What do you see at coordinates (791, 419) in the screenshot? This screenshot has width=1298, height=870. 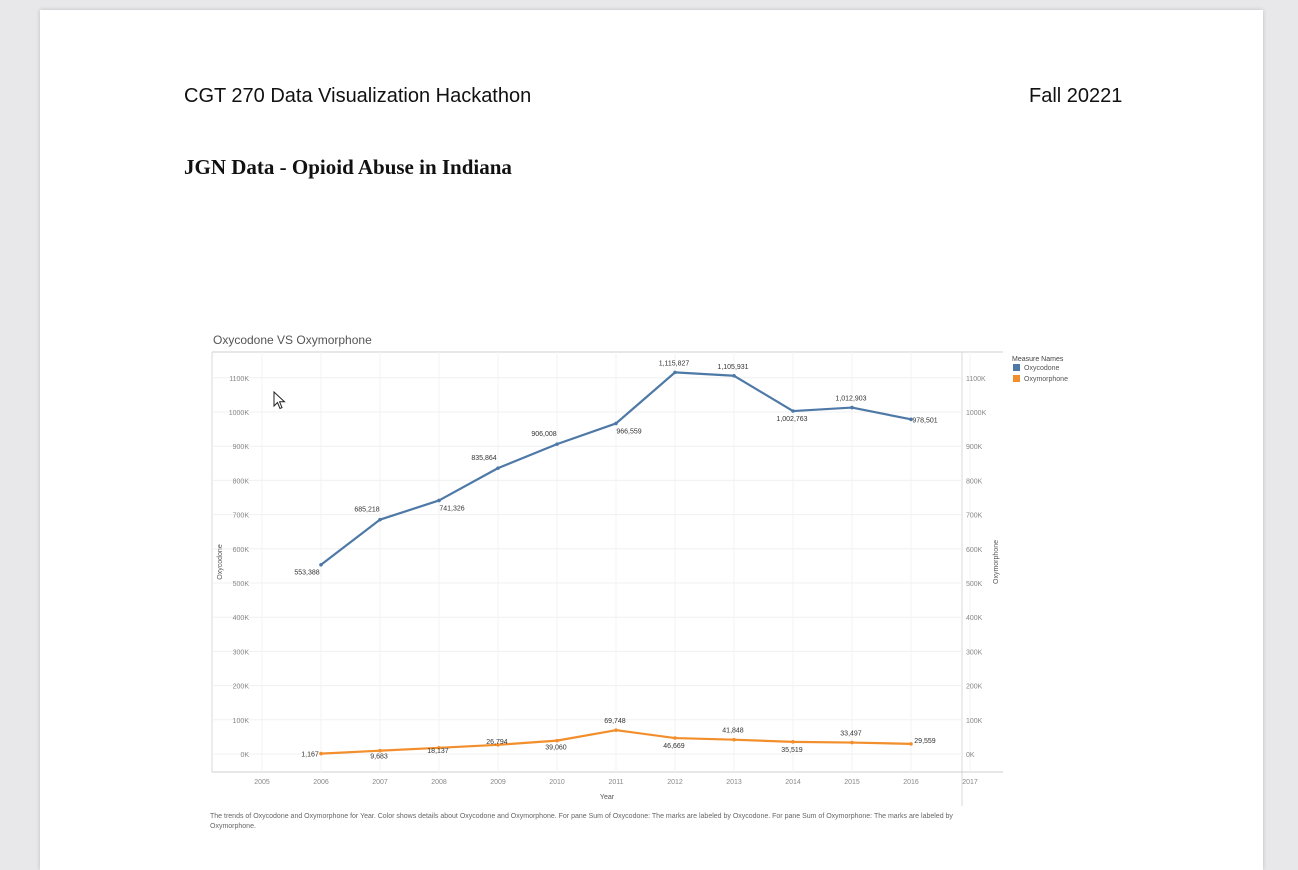 I see `data-label-oxycodone: 1,002,763` at bounding box center [791, 419].